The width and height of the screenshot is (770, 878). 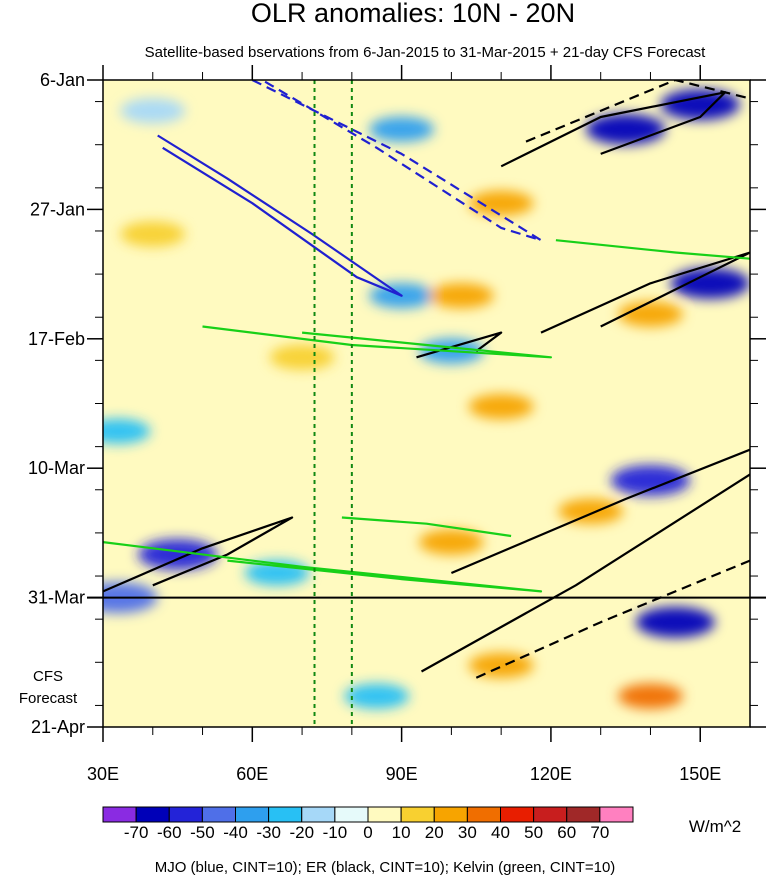 What do you see at coordinates (169, 832) in the screenshot?
I see `colorbar-label-1: -60` at bounding box center [169, 832].